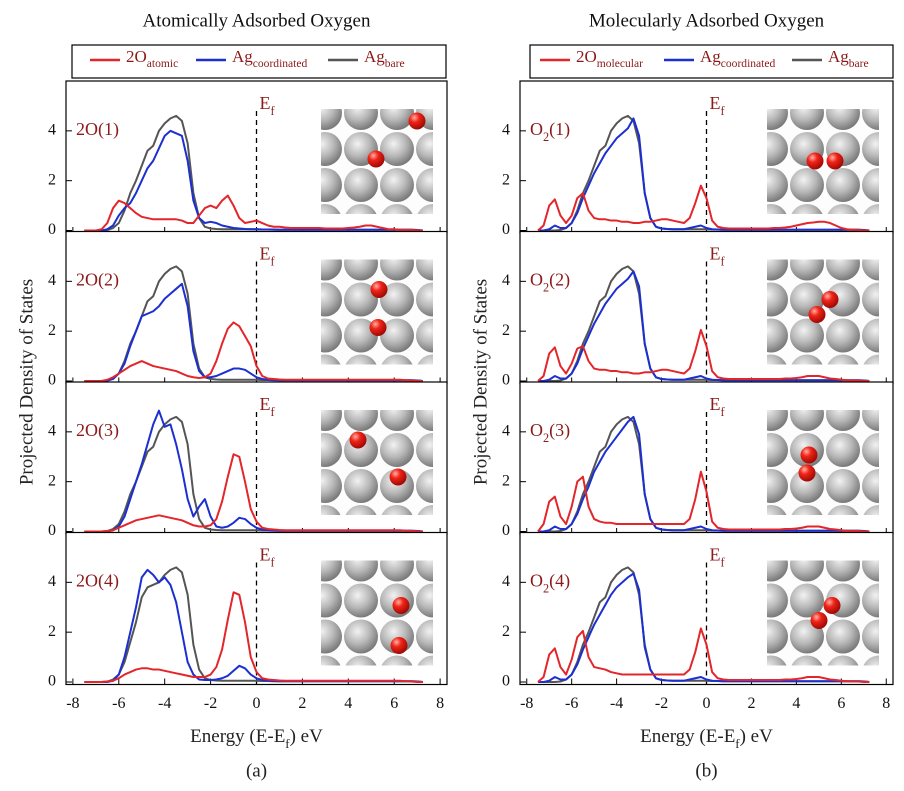 This screenshot has width=904, height=791. What do you see at coordinates (307, 736) in the screenshot?
I see `x-axis-label-part: ) eV` at bounding box center [307, 736].